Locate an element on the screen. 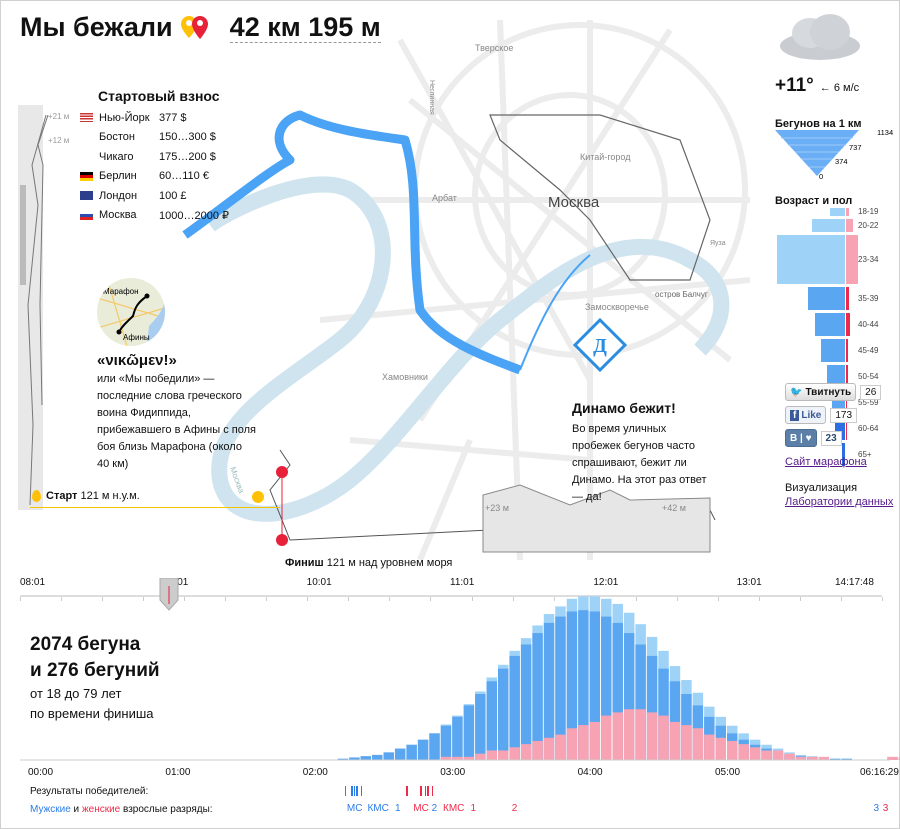 Image resolution: width=900 pixels, height=829 pixels. hist-x-tick: 04:00 is located at coordinates (590, 772).